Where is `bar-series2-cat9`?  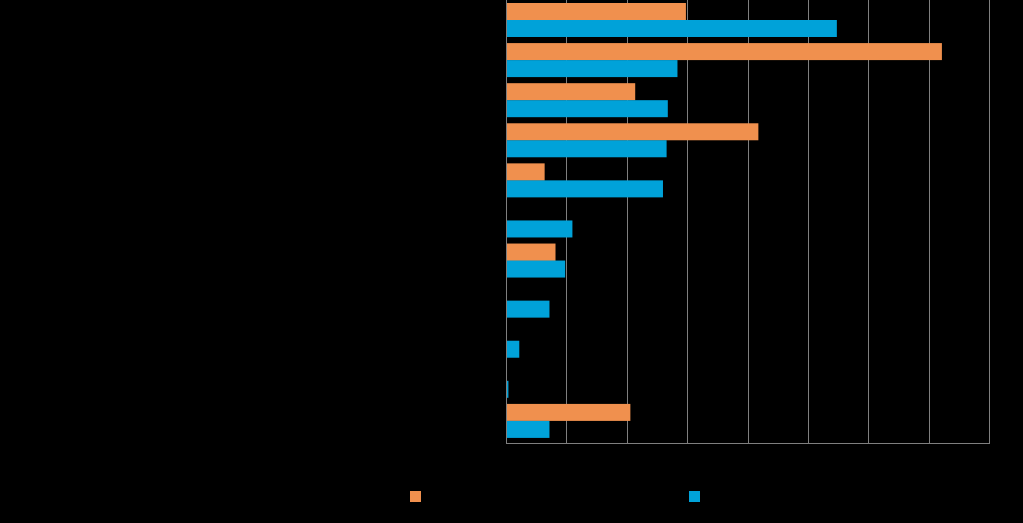 bar-series2-cat9 is located at coordinates (513, 349).